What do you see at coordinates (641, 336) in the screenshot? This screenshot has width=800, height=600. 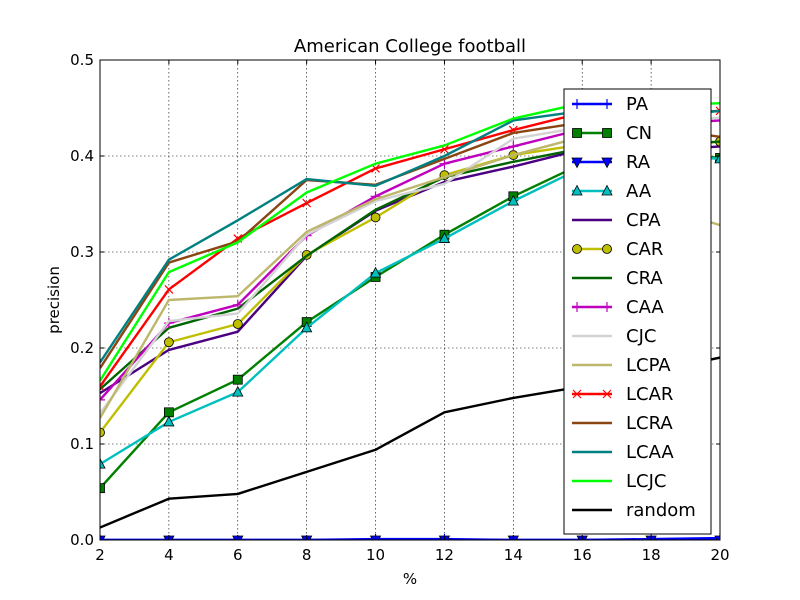 I see `legend-label: CJC` at bounding box center [641, 336].